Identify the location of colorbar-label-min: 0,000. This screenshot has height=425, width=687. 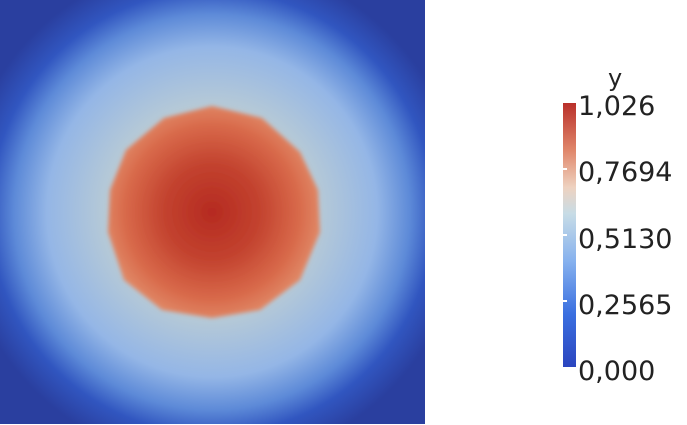
(617, 371).